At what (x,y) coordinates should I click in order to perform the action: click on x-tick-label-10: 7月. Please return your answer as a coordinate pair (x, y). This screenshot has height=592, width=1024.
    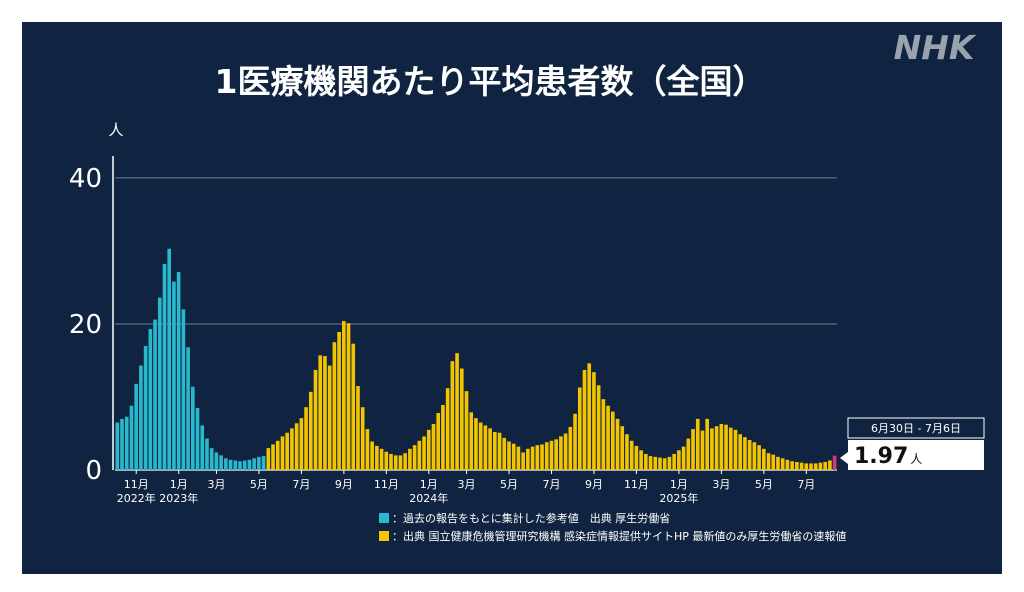
    Looking at the image, I should click on (552, 484).